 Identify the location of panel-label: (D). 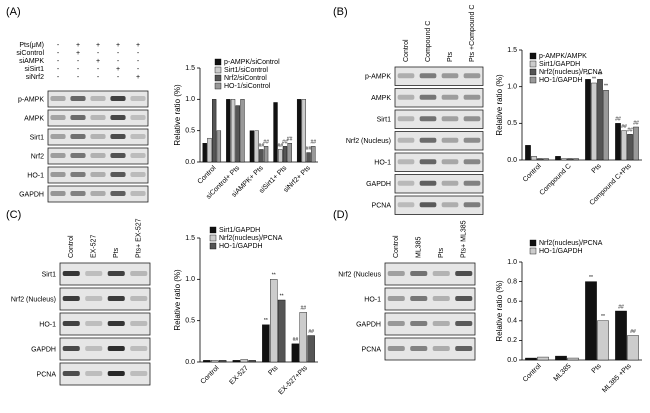
(340, 215).